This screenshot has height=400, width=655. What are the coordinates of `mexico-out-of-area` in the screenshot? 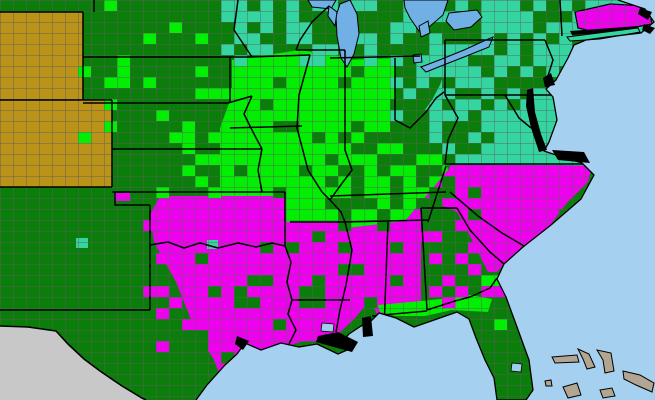 It's located at (73, 363).